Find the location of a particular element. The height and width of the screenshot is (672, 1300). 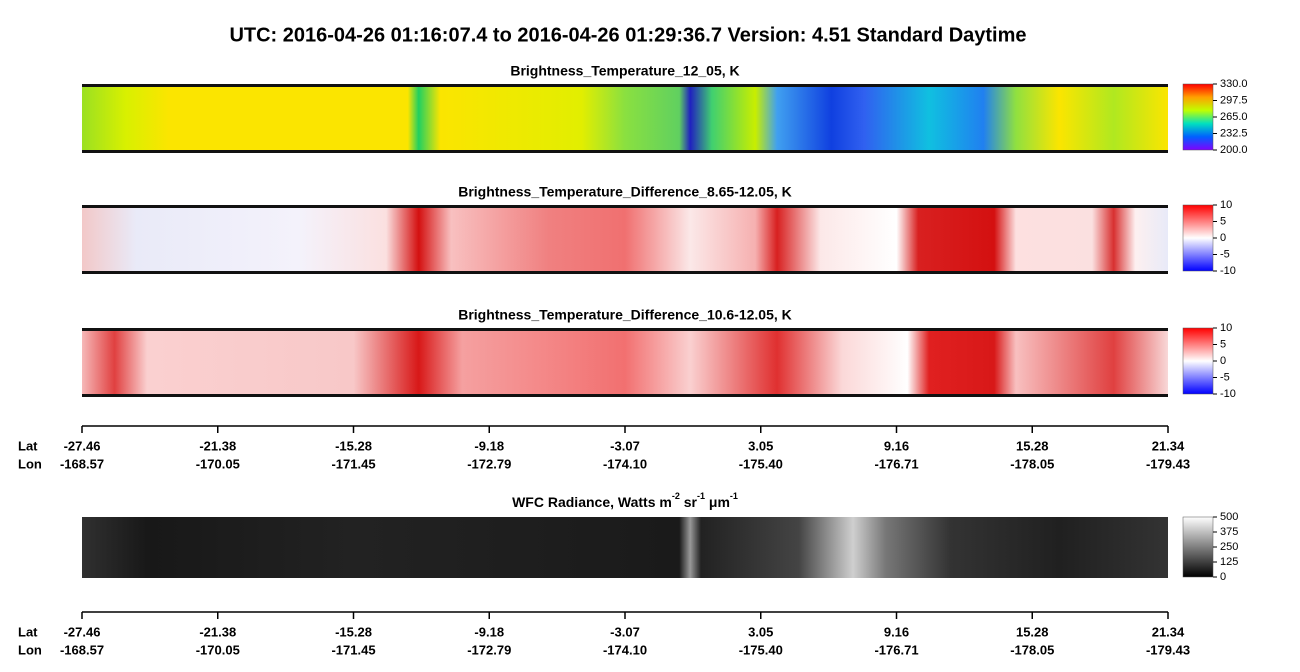

colorbar-label: 375 is located at coordinates (1229, 532).